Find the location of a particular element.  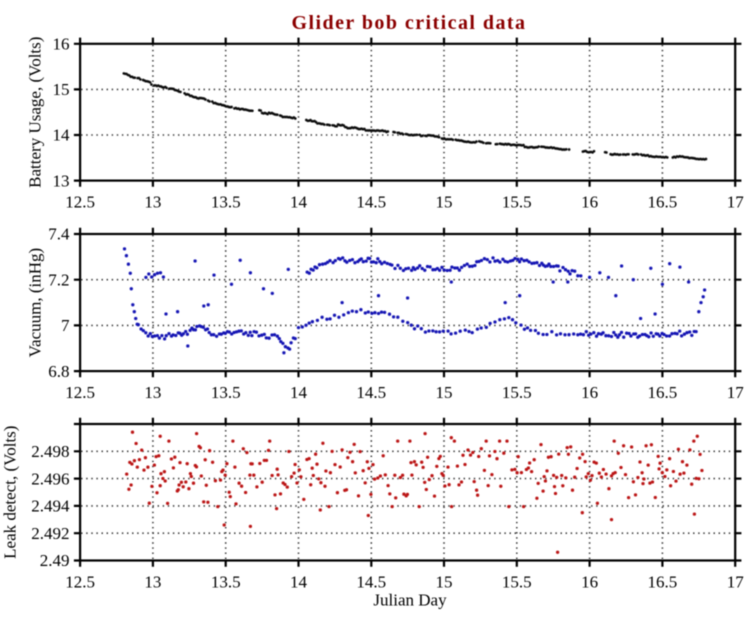

svg-text: Glider bob critical data is located at coordinates (409, 23).